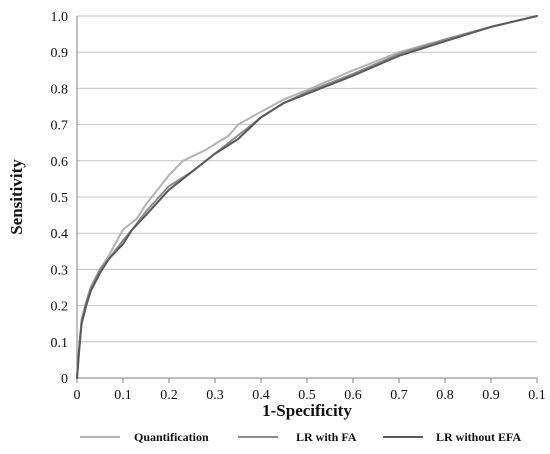 This screenshot has width=550, height=454. I want to click on y-tick-label: 0.6, so click(60, 162).